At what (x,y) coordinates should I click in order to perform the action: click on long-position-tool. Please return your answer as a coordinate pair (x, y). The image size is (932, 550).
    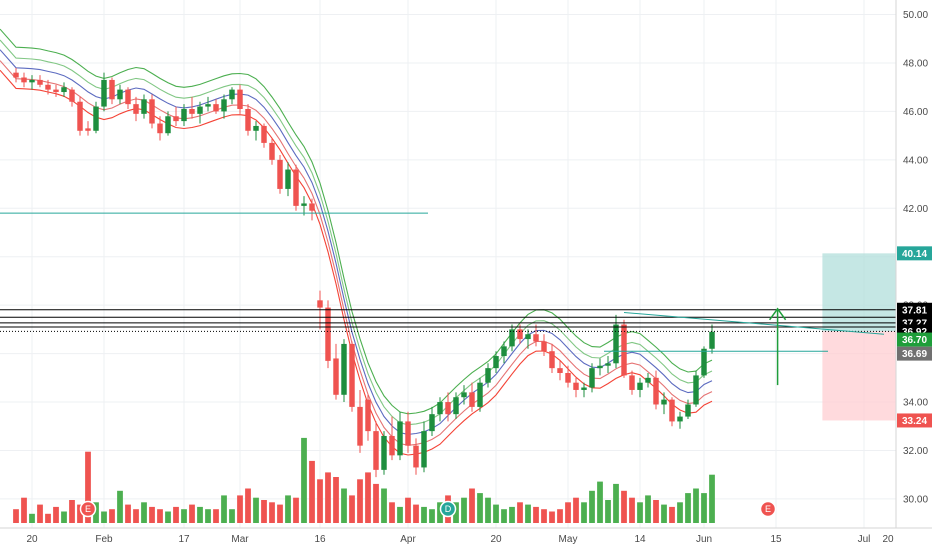
    Looking at the image, I should click on (859, 337).